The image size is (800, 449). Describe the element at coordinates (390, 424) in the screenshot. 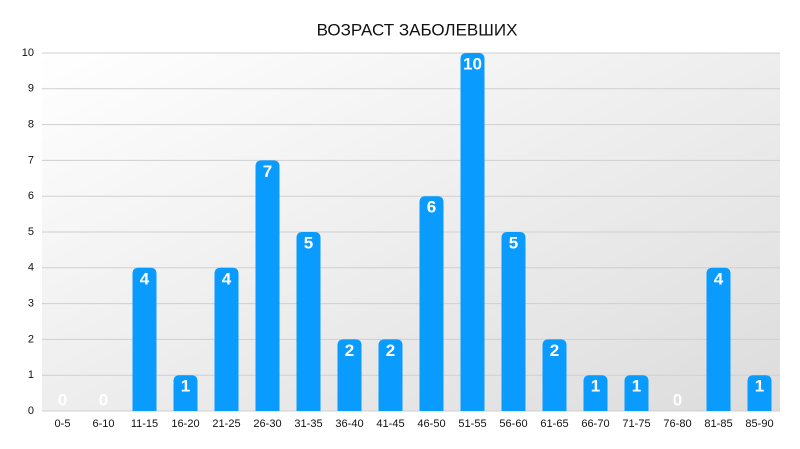

I see `x-tick-label: 41-45` at that location.